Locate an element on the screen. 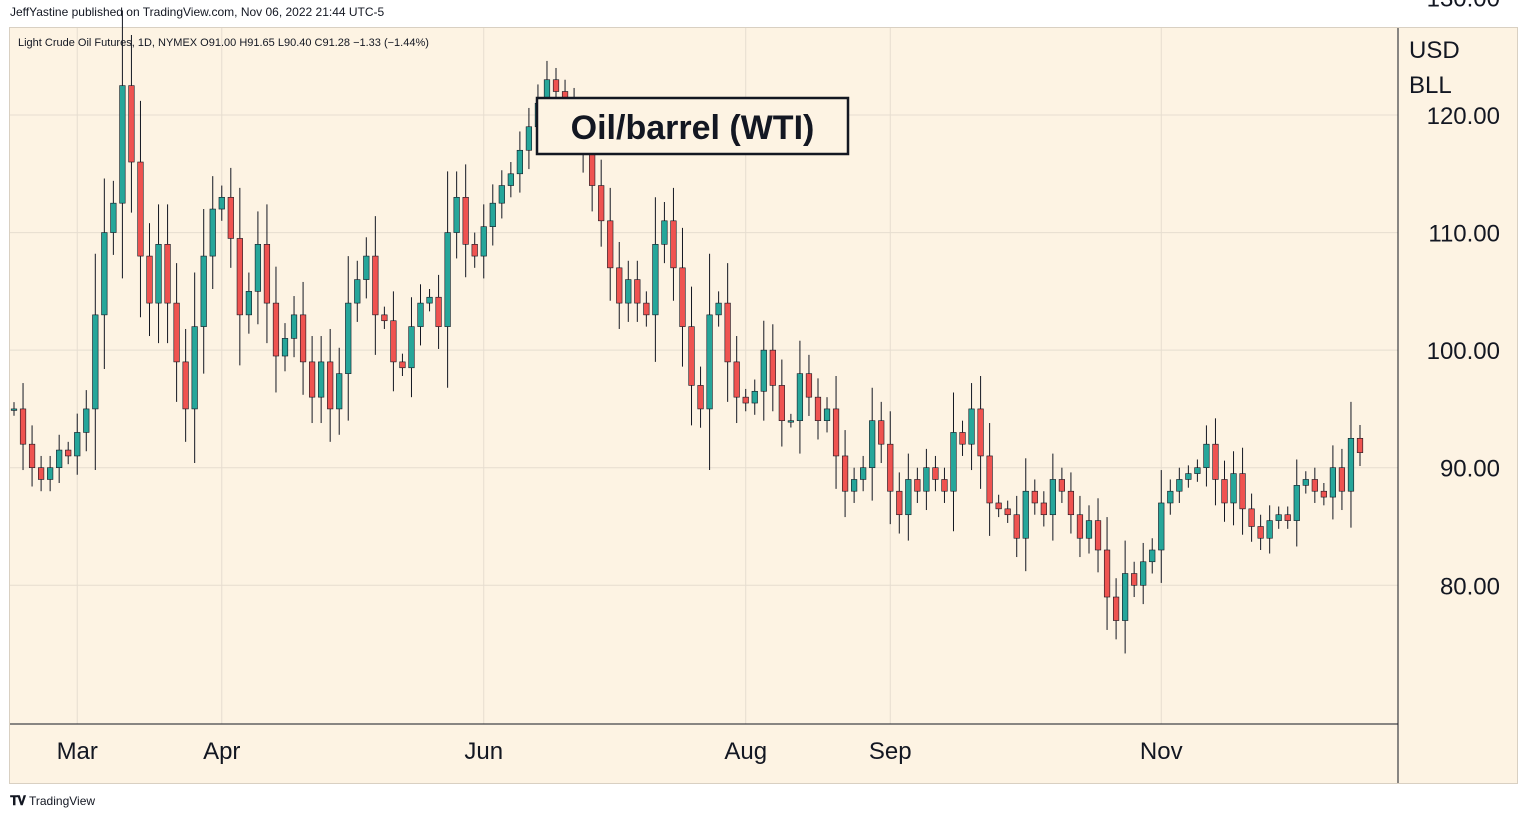 Image resolution: width=1527 pixels, height=818 pixels. annotation-box is located at coordinates (692, 126).